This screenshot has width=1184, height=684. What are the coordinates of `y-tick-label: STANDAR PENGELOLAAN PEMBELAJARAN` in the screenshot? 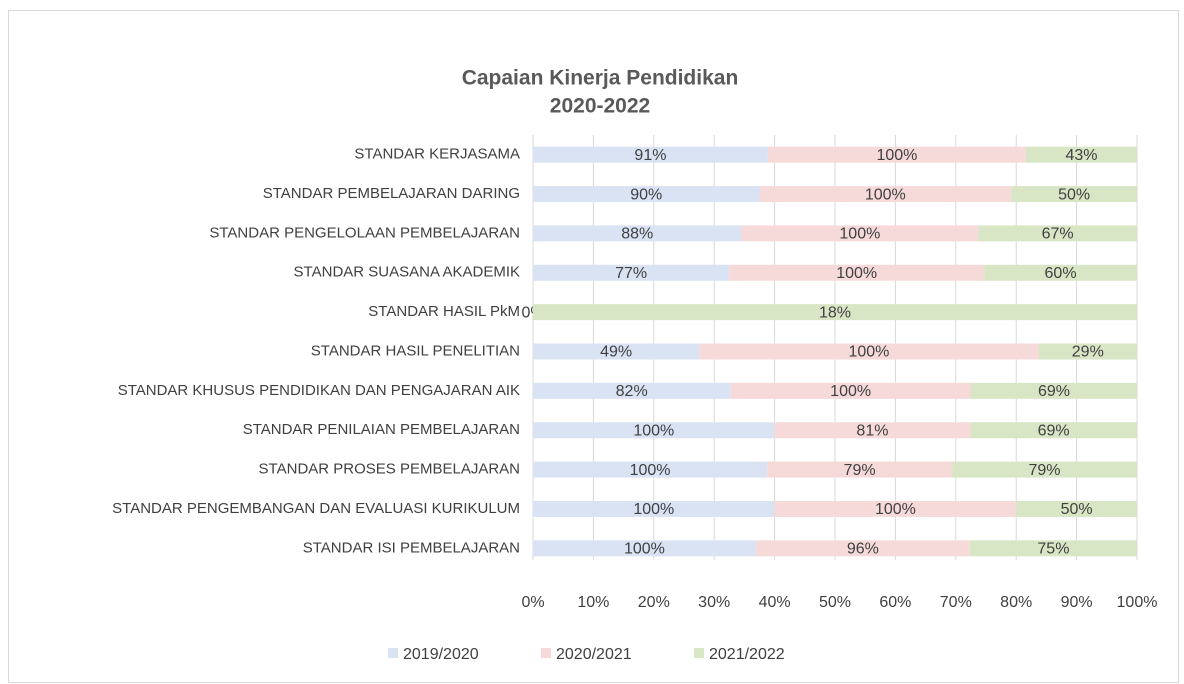 It's located at (364, 232).